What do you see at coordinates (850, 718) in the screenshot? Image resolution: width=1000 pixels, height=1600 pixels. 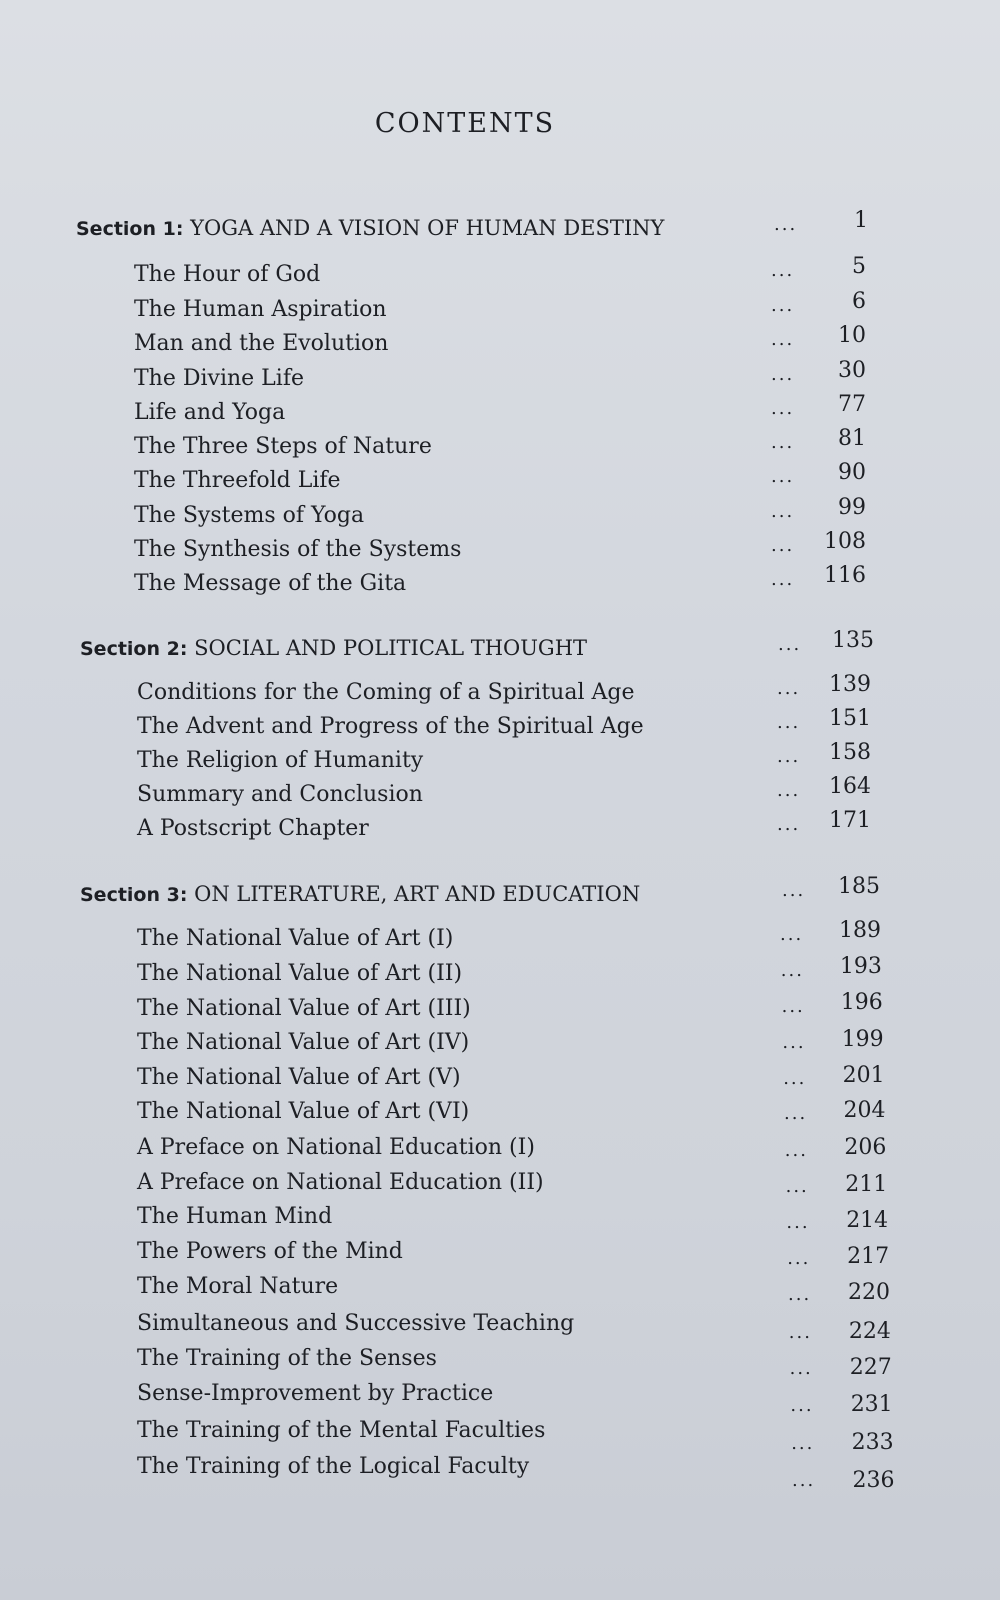 I see `page-number: 151` at bounding box center [850, 718].